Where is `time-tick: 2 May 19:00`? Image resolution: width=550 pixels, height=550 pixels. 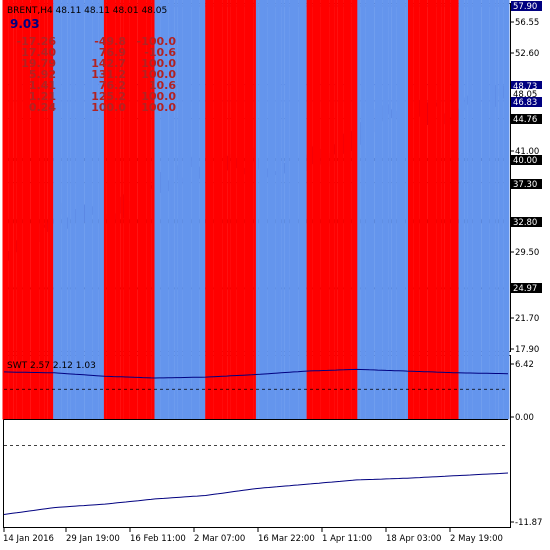
time-tick: 2 May 19:00 is located at coordinates (476, 539).